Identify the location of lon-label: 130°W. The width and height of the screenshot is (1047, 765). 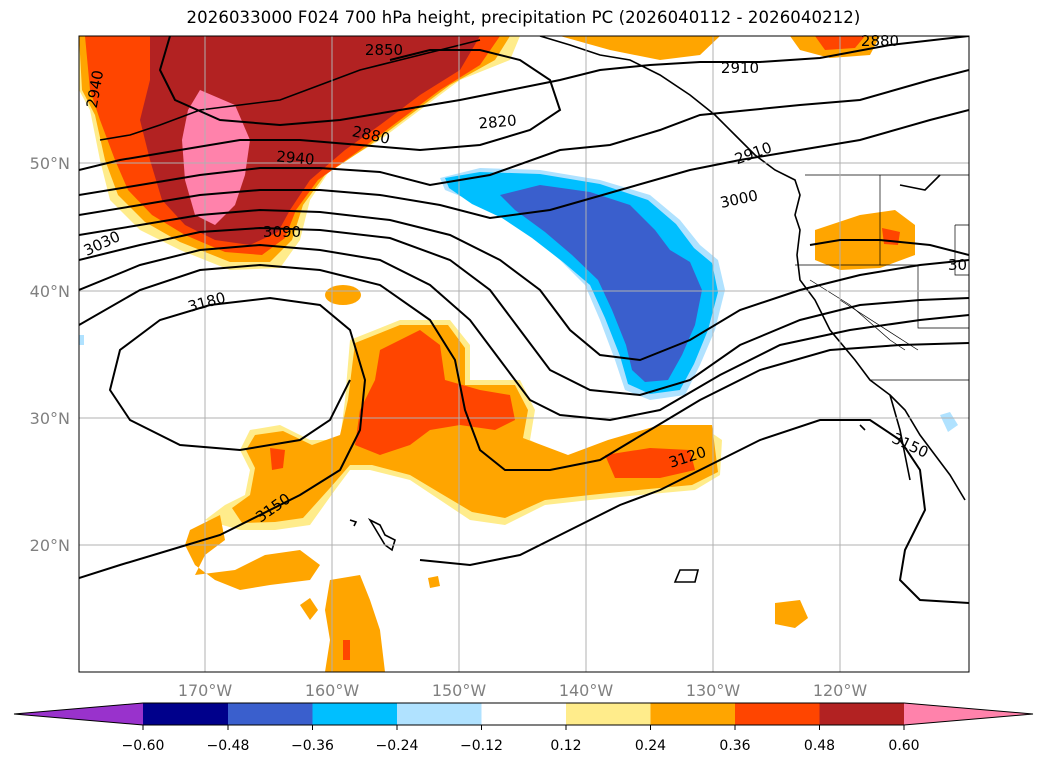
(713, 690).